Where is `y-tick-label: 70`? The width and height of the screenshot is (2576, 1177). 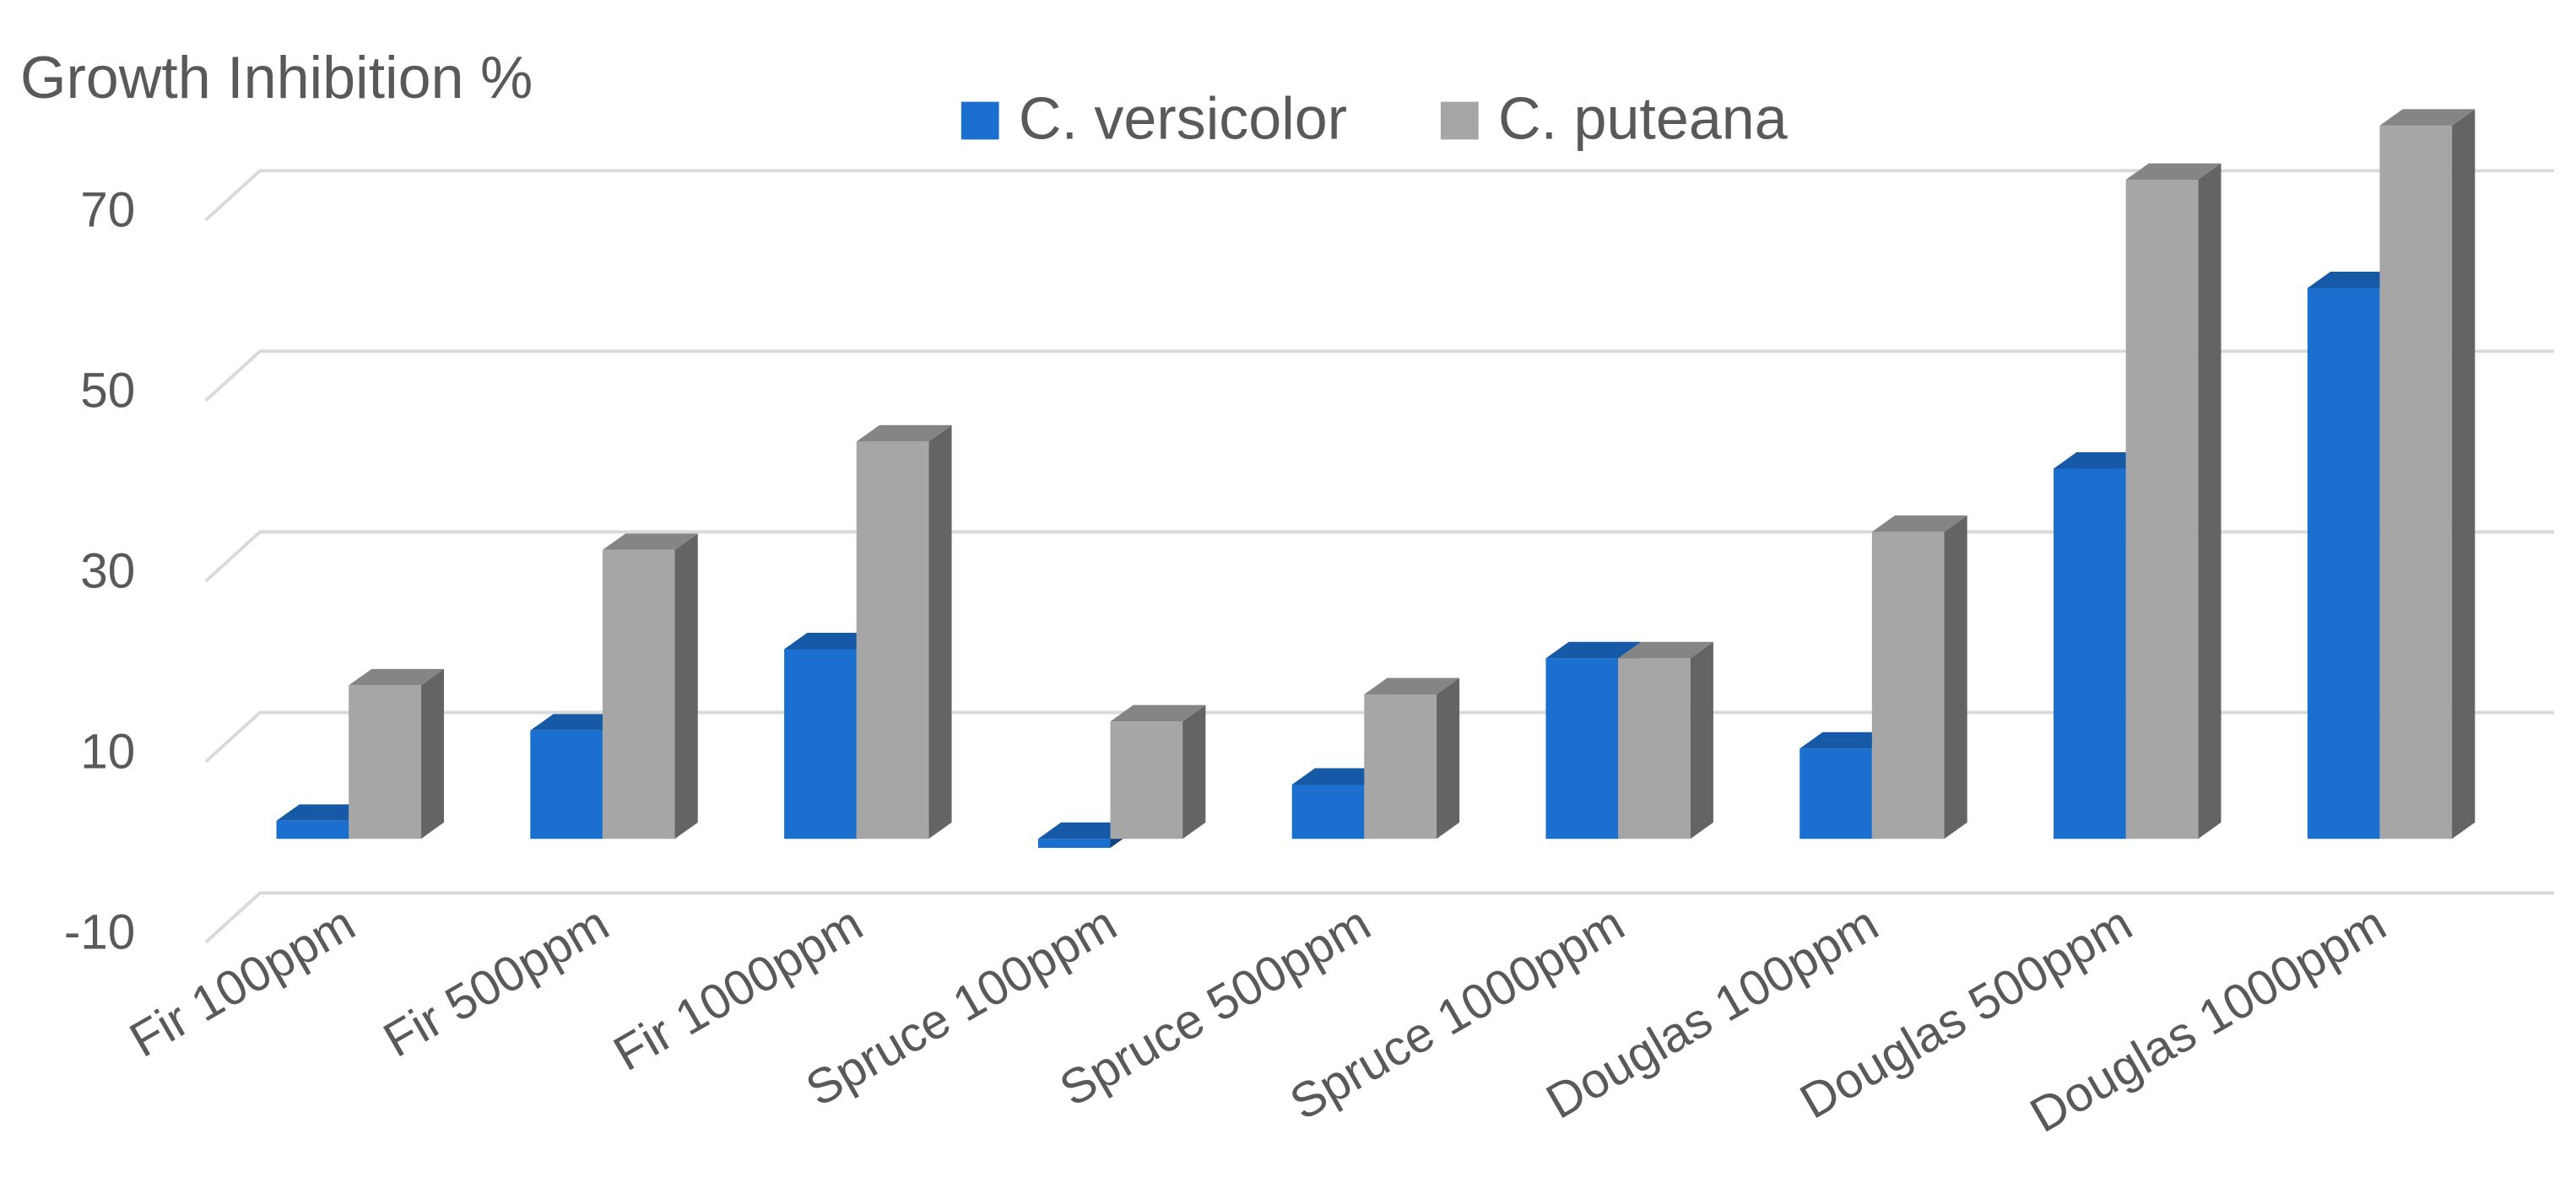
y-tick-label: 70 is located at coordinates (107, 209).